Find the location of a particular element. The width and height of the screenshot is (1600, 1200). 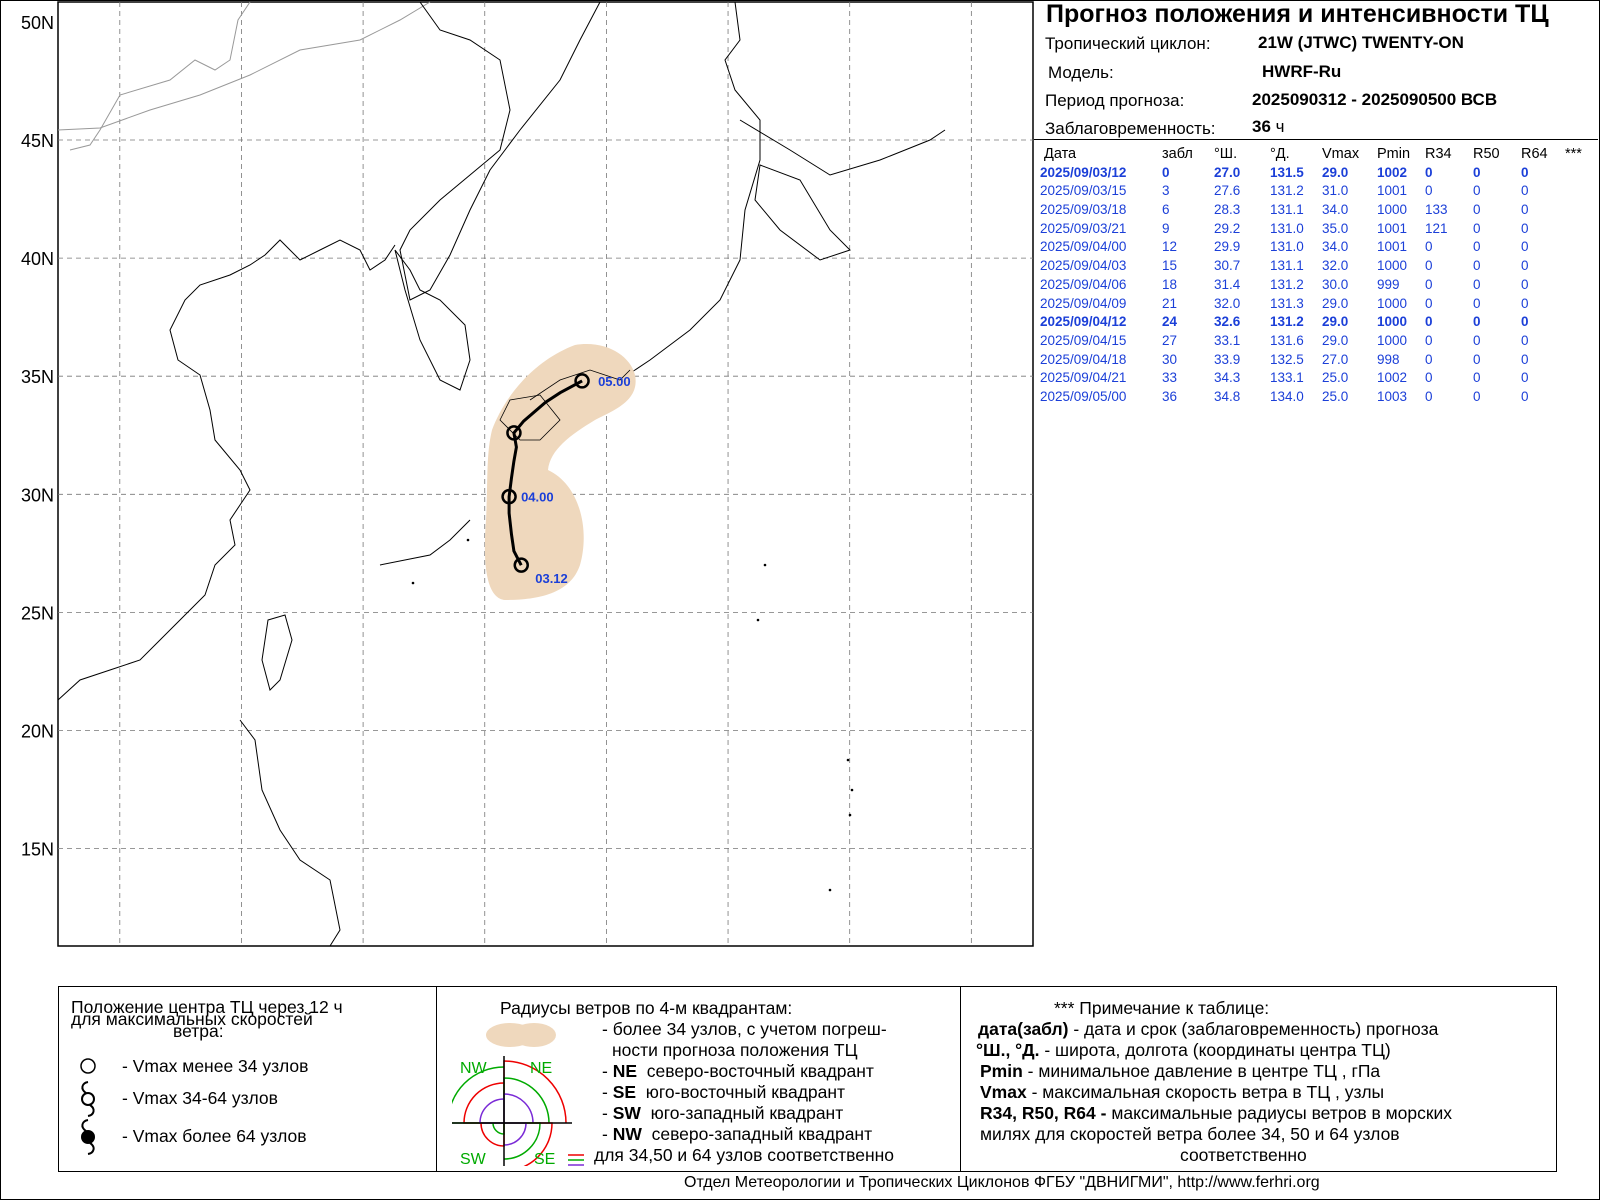

lat-tick-label: 35N is located at coordinates (37, 377).